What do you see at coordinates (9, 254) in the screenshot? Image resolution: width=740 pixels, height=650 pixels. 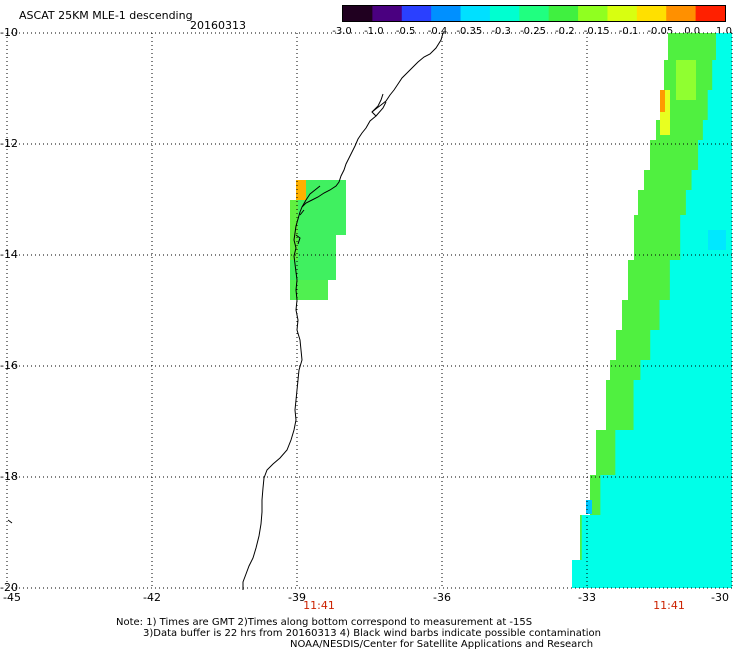 I see `latitude-label: -14` at bounding box center [9, 254].